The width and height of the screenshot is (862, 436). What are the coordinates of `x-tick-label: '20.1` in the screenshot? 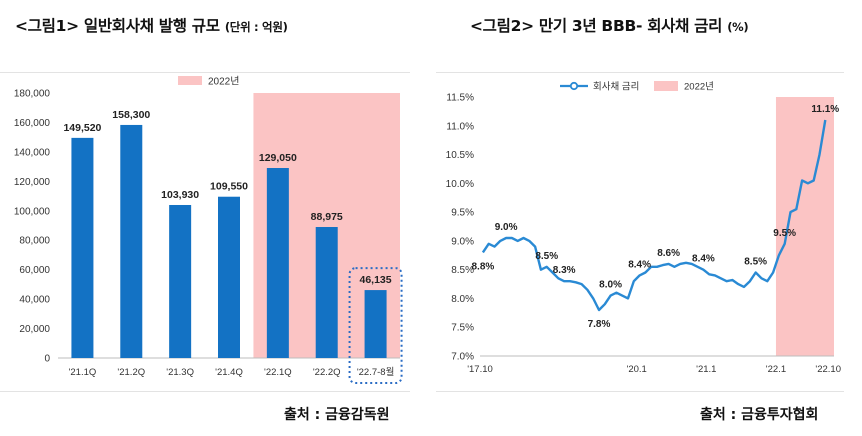 It's located at (637, 369).